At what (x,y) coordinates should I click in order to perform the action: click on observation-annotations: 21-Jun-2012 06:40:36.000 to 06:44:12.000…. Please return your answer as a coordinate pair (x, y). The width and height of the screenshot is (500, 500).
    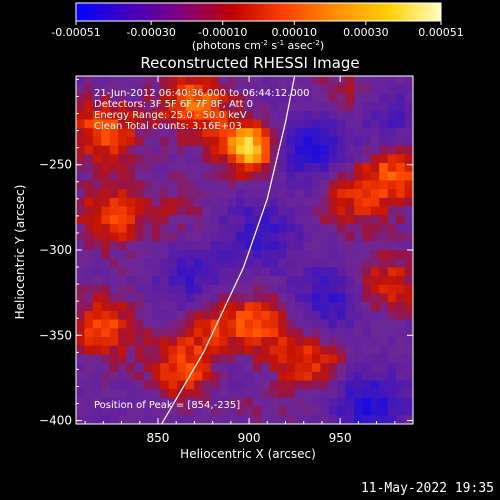
    Looking at the image, I should click on (202, 110).